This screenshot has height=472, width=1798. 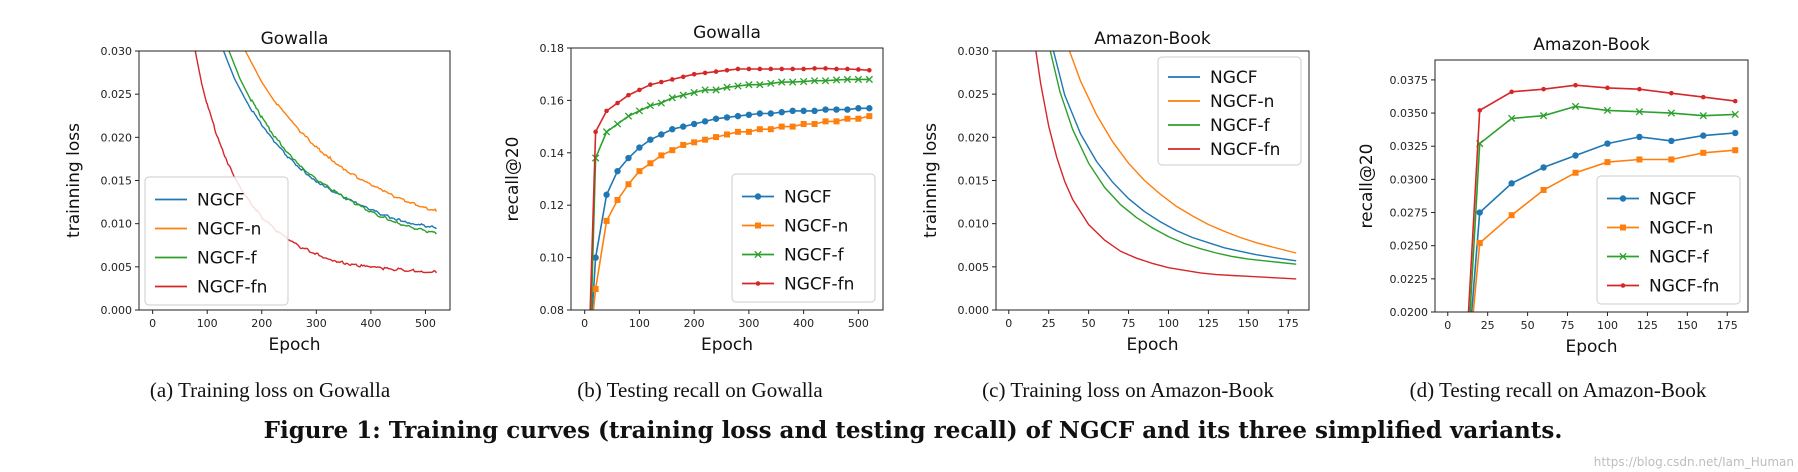 I want to click on series-group, so click(x=1603, y=197).